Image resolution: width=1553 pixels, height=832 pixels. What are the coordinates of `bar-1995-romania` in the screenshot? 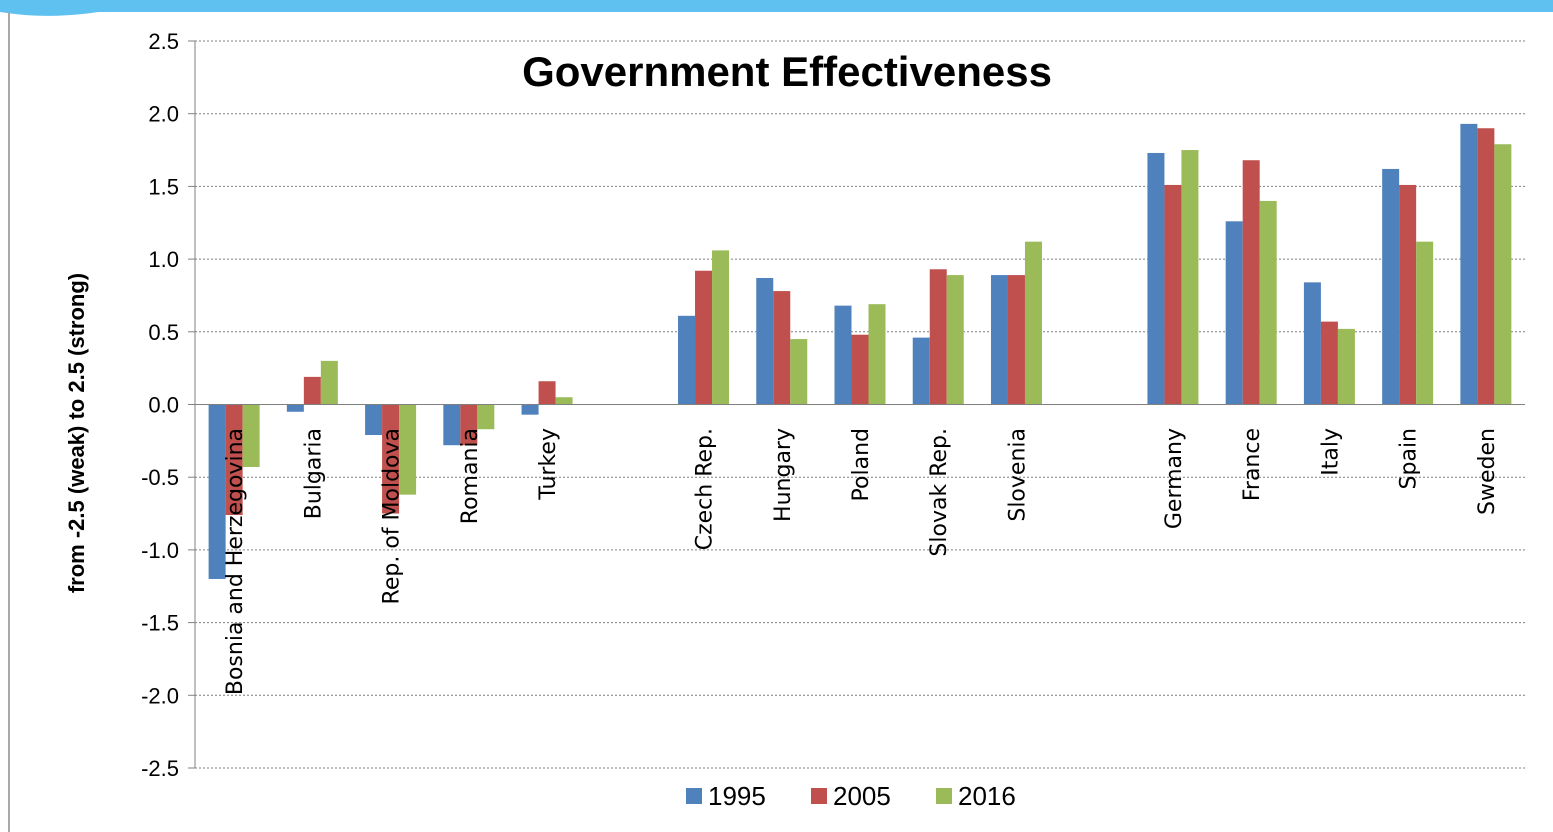 It's located at (452, 425).